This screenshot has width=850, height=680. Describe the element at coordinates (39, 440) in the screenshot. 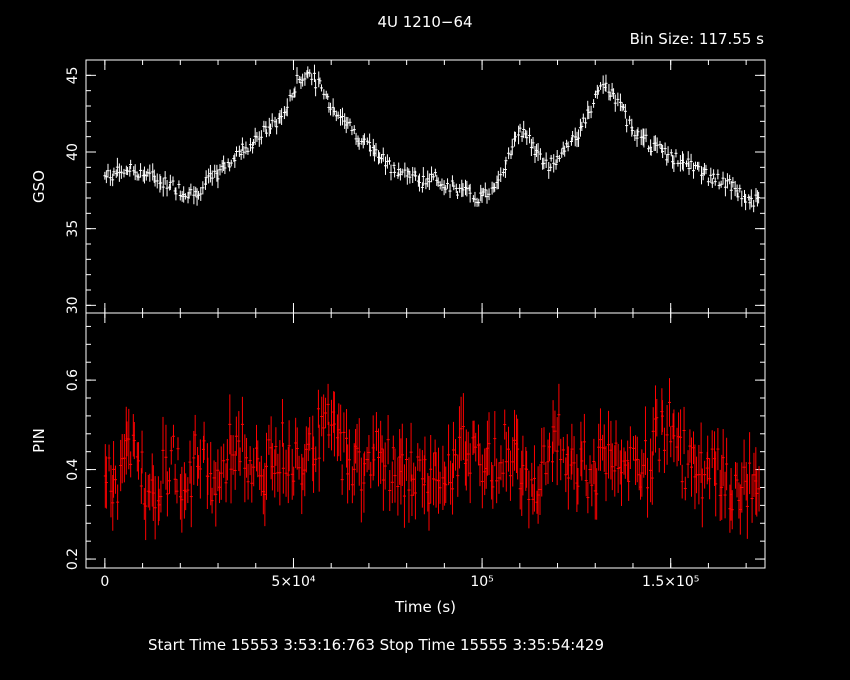

I see `y-axis-label-pin: PIN` at that location.